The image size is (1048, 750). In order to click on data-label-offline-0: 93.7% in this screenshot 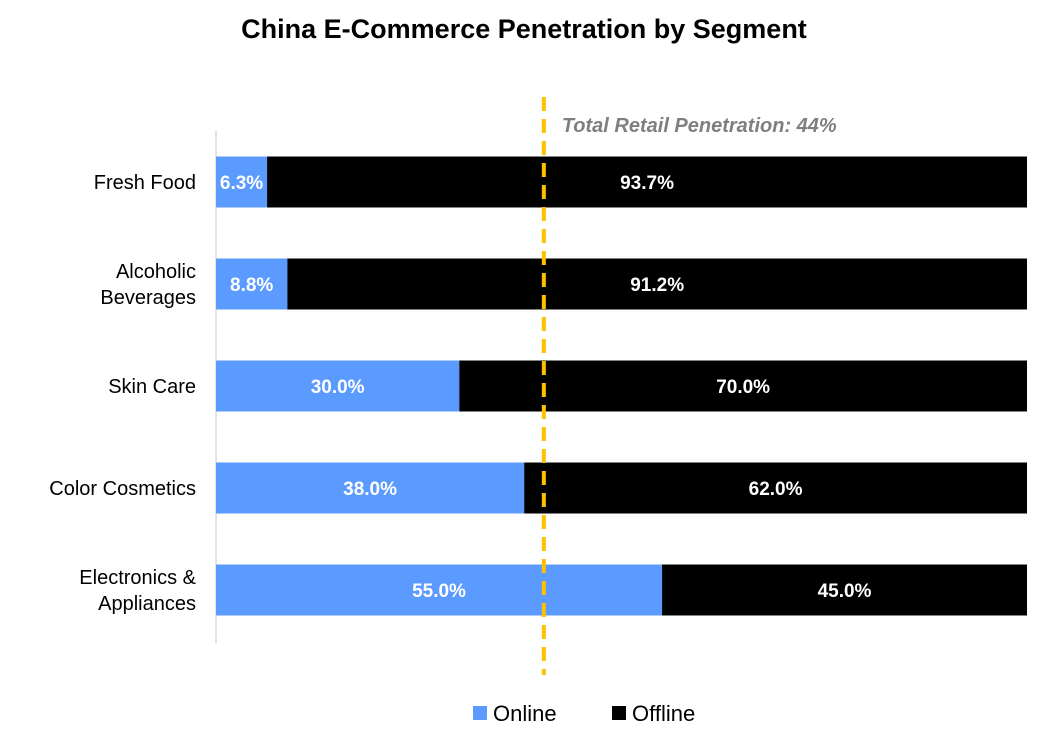, I will do `click(647, 183)`.